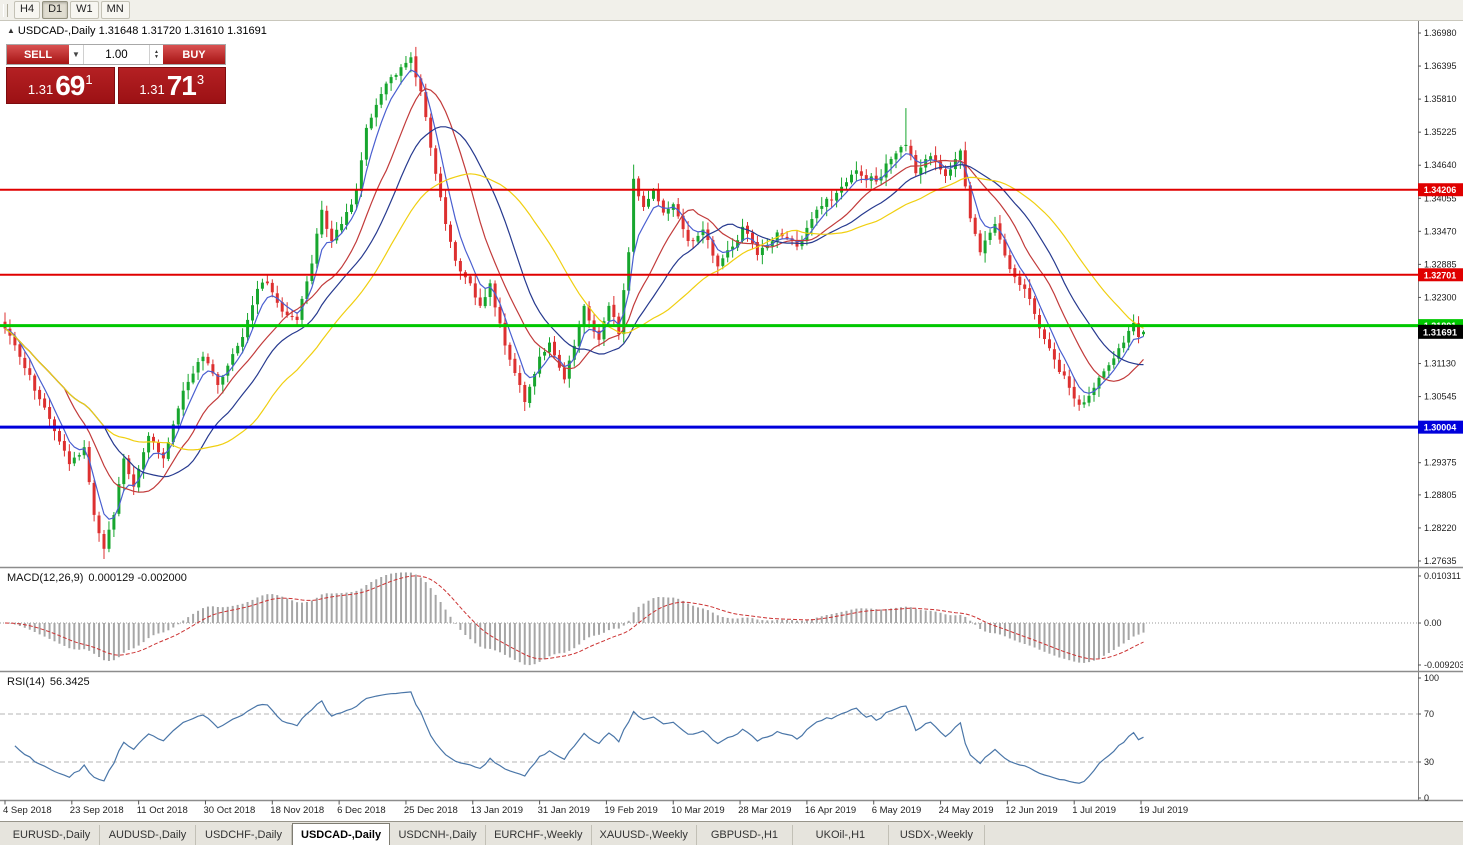 The width and height of the screenshot is (1463, 845). Describe the element at coordinates (1440, 190) in the screenshot. I see `svg-text: 1.34206` at that location.